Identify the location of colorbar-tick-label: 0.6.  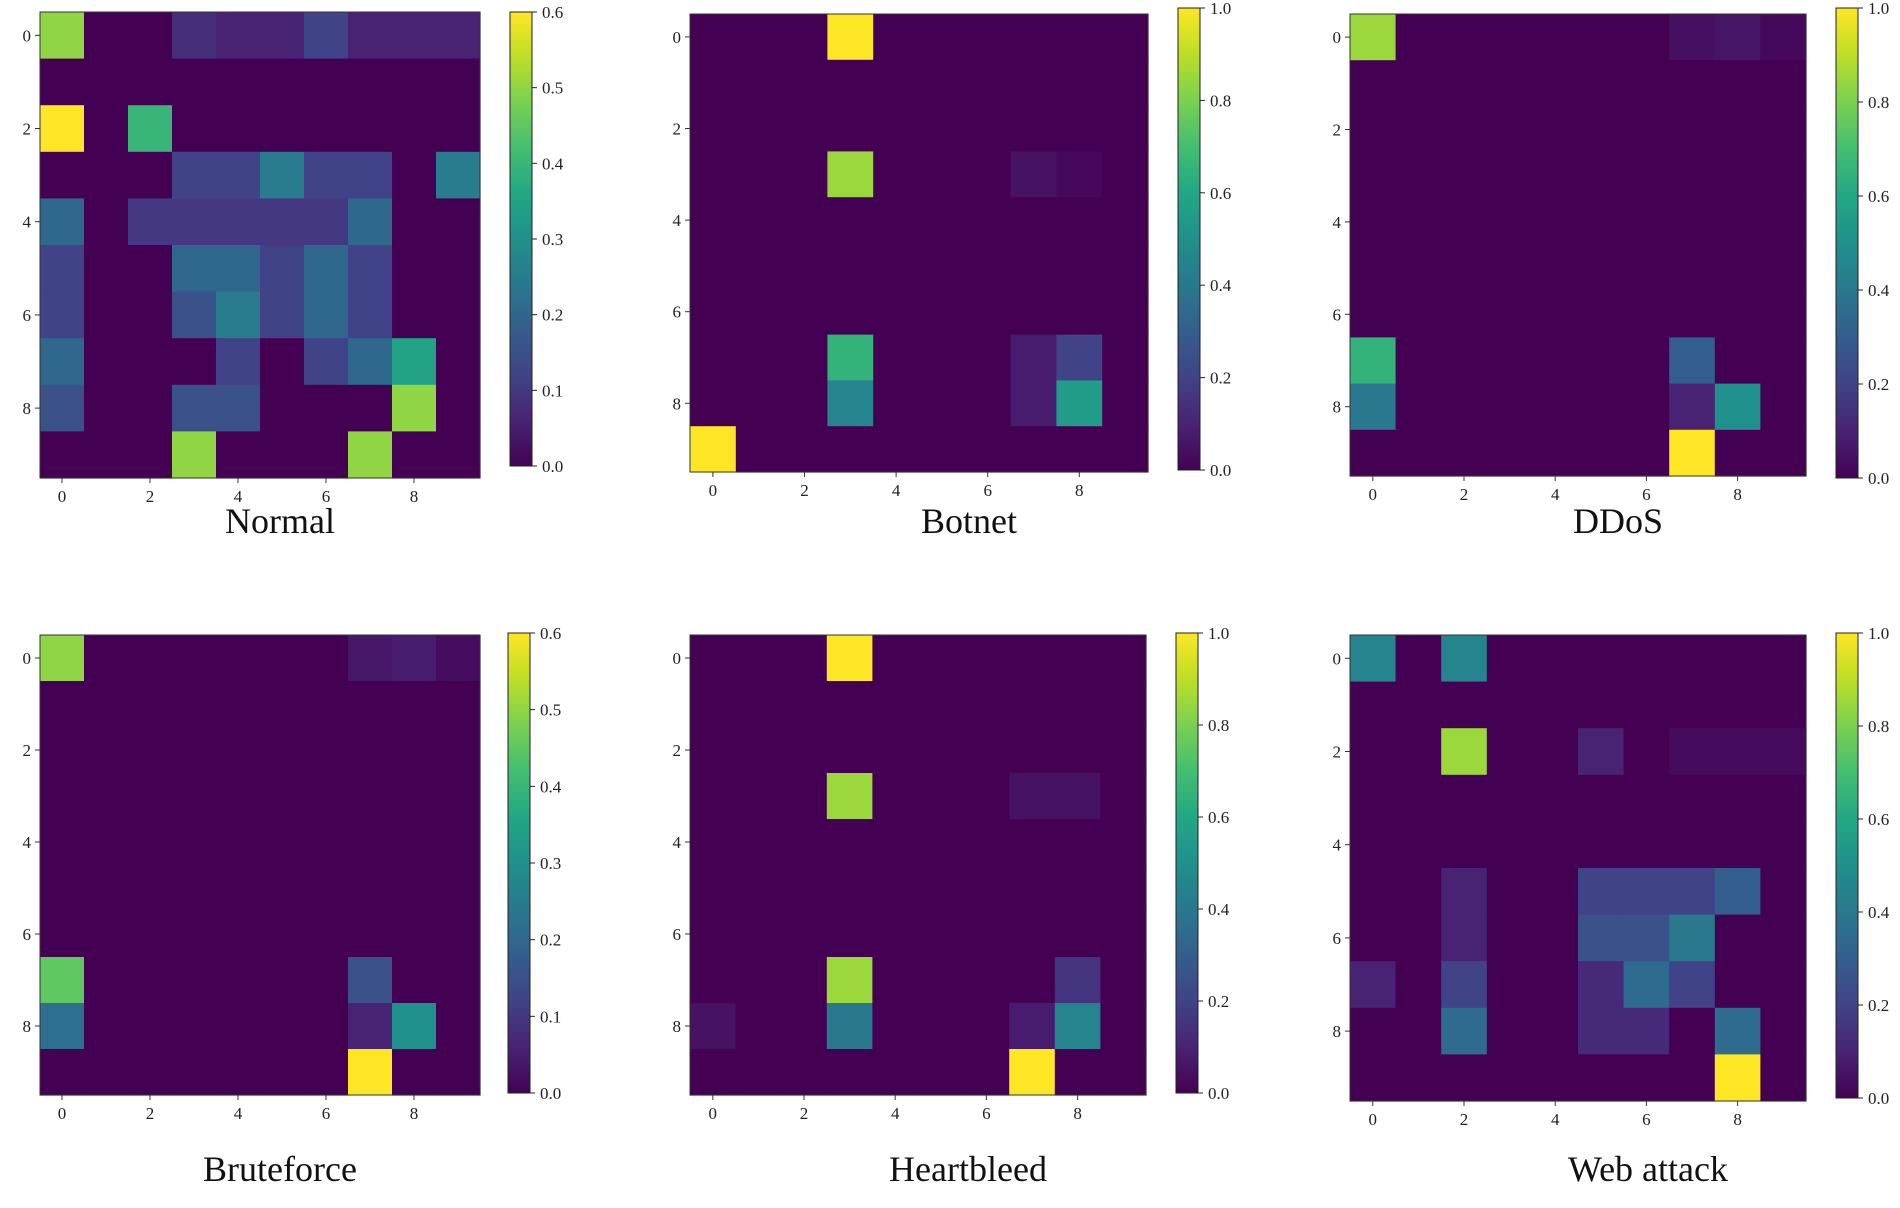
(1878, 819).